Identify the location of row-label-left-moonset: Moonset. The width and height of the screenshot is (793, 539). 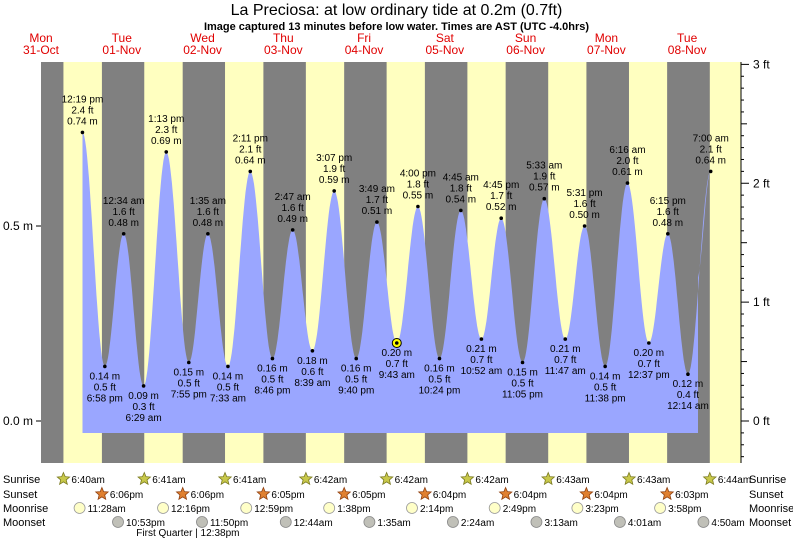
(24, 523).